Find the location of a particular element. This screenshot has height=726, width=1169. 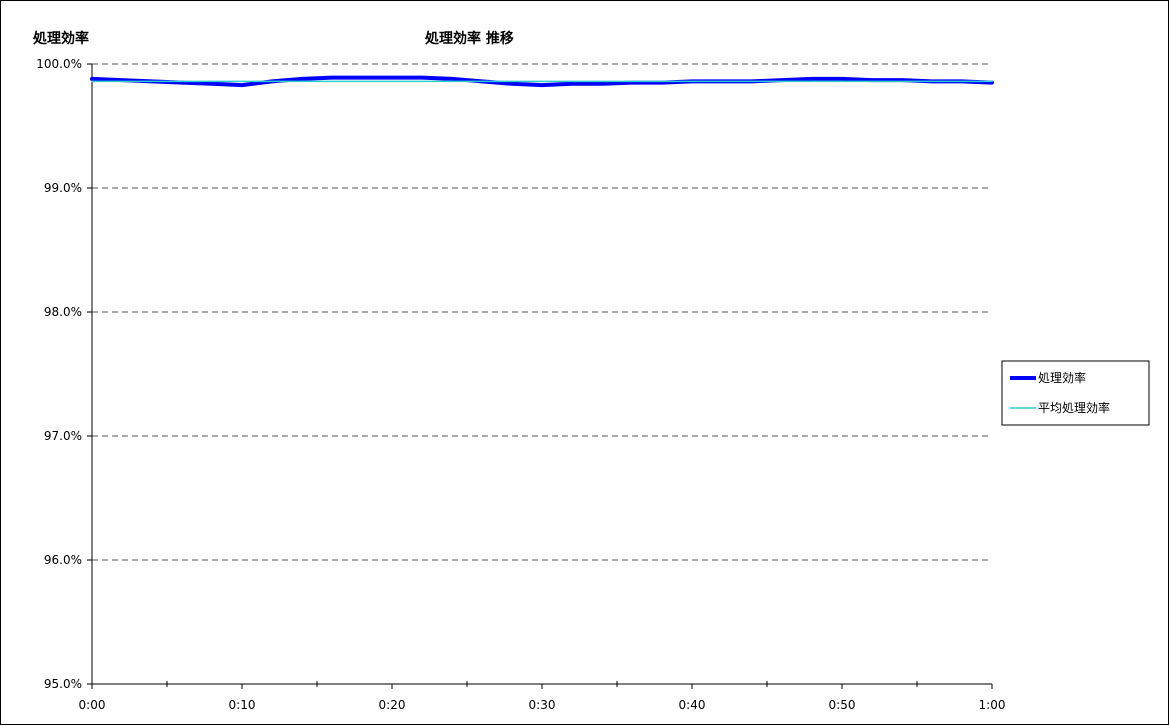

legend-label: 平均処理効率 is located at coordinates (1074, 407).